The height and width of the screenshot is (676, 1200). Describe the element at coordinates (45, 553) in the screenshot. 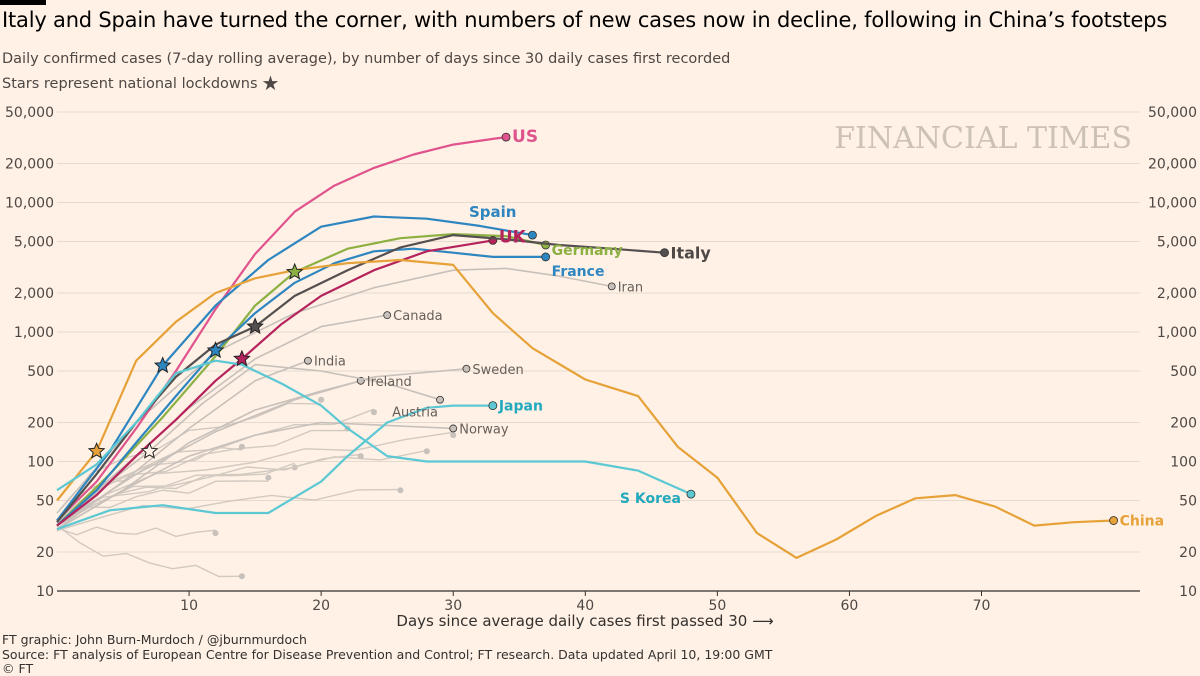

I see `y-tick-label-left: 20` at that location.